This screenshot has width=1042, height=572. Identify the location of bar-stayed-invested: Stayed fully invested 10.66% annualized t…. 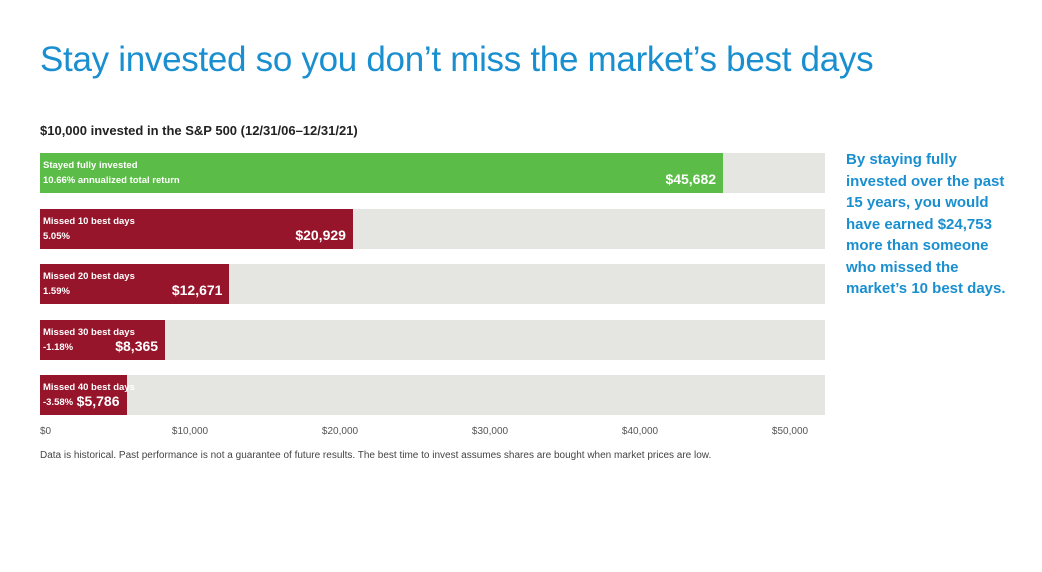
(382, 173).